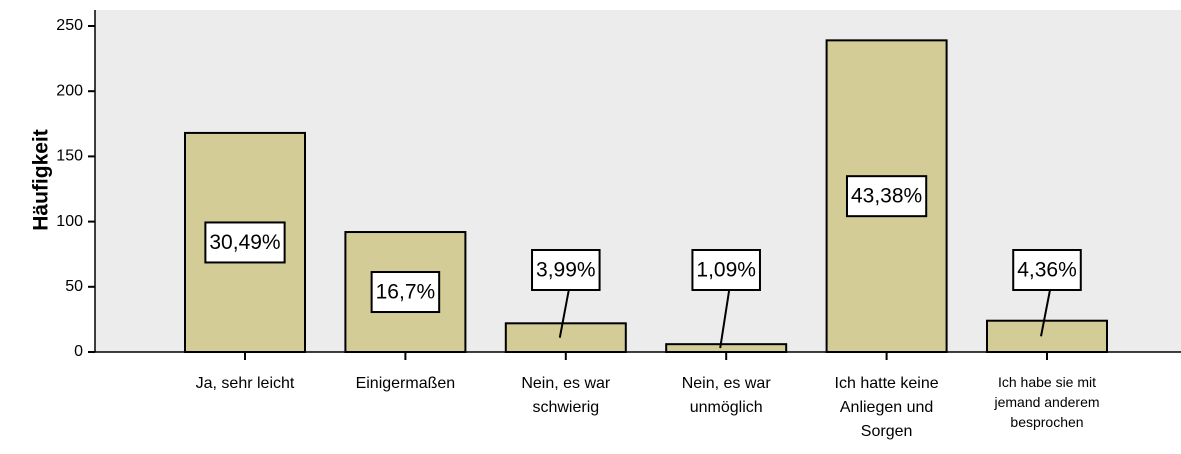 The width and height of the screenshot is (1181, 454). Describe the element at coordinates (69, 25) in the screenshot. I see `y-tick-label: 250` at that location.